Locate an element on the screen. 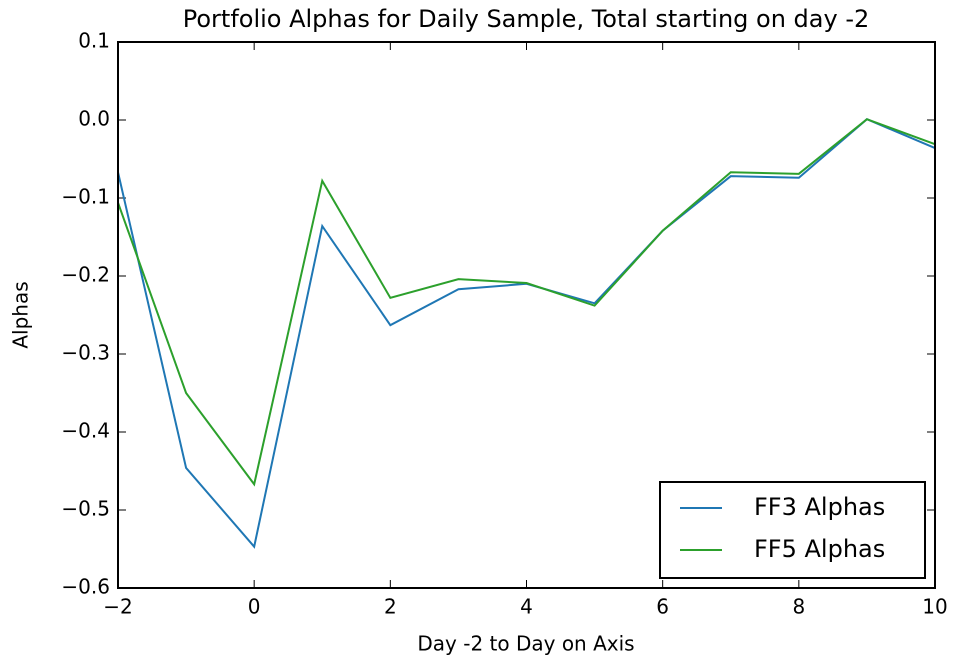 The height and width of the screenshot is (666, 954). x-tick-label: 2 is located at coordinates (390, 607).